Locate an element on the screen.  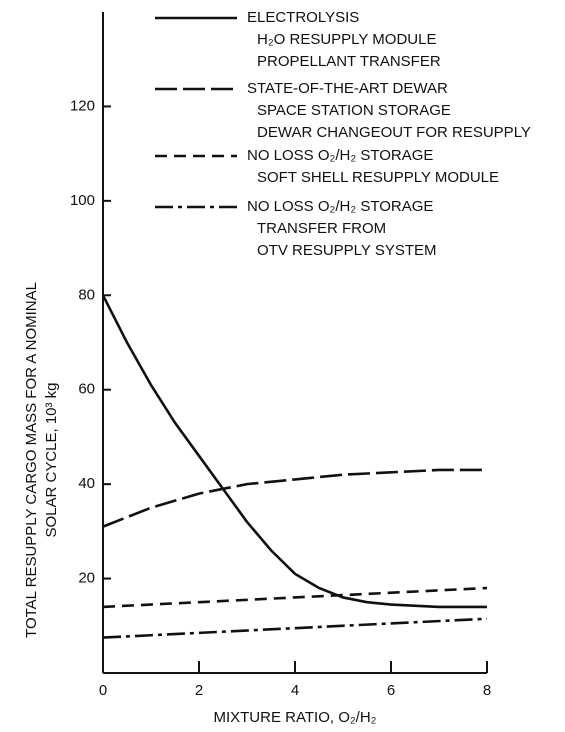
y-tick-label: 60 is located at coordinates (86, 389).